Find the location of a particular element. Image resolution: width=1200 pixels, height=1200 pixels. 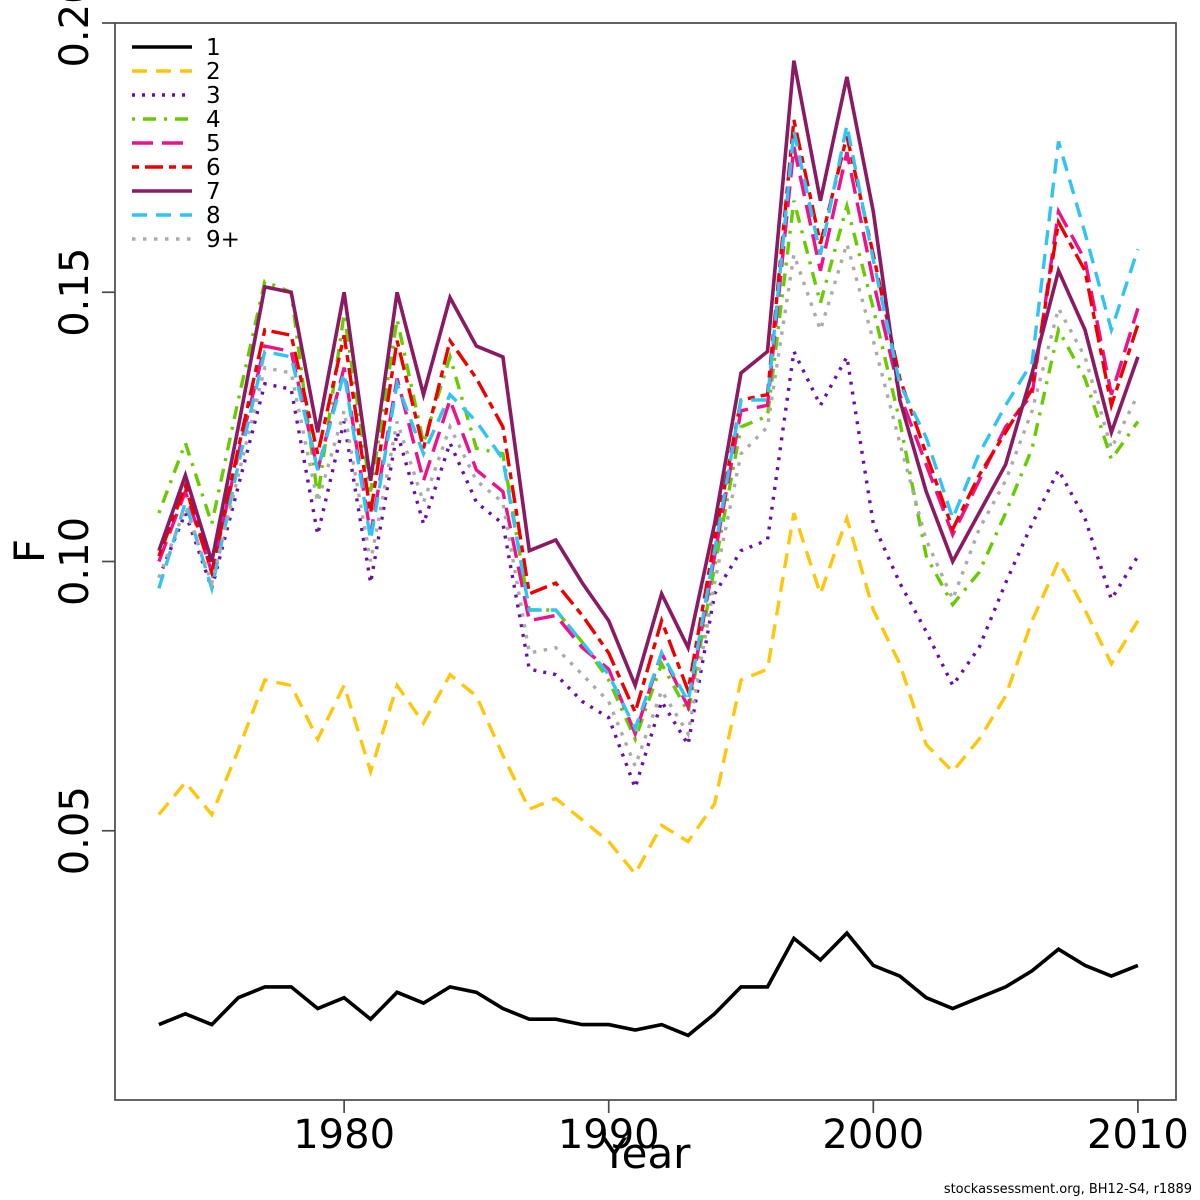

x-tick-label: 1980 is located at coordinates (344, 1135).